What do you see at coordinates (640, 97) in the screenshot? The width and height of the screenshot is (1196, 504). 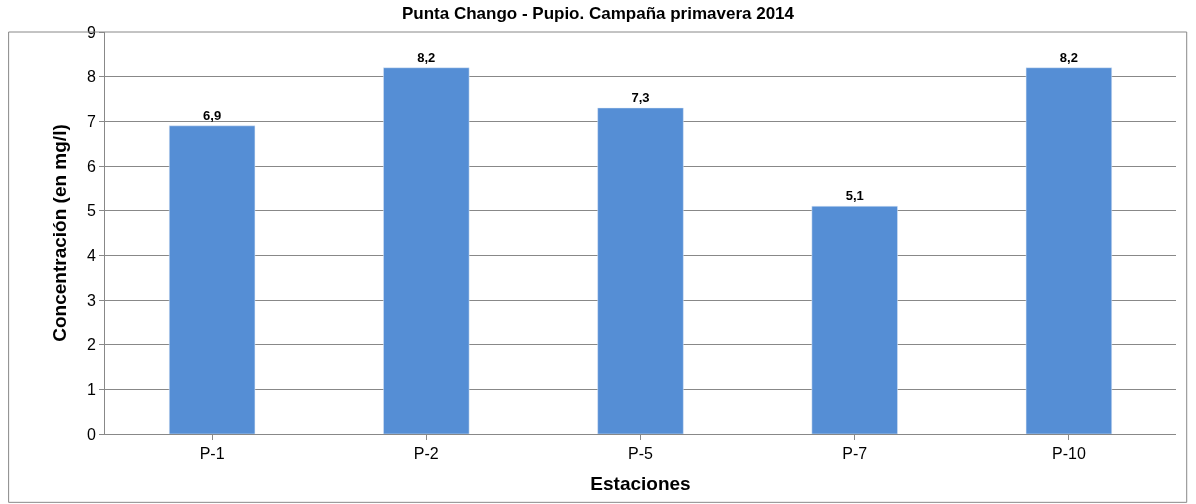 I see `data-label: 7,3` at bounding box center [640, 97].